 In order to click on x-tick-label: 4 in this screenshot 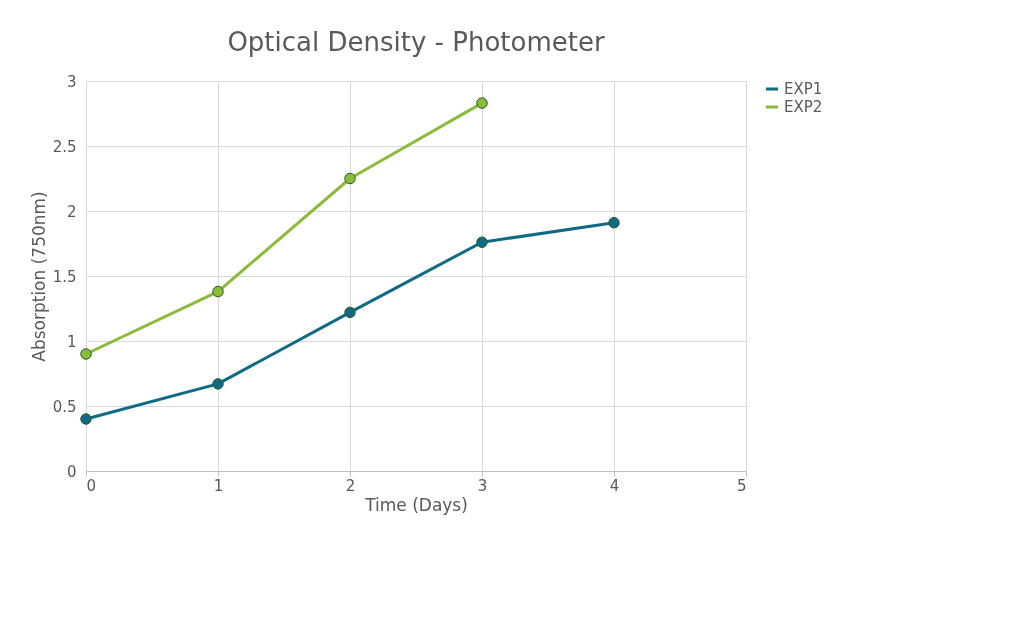, I will do `click(614, 485)`.